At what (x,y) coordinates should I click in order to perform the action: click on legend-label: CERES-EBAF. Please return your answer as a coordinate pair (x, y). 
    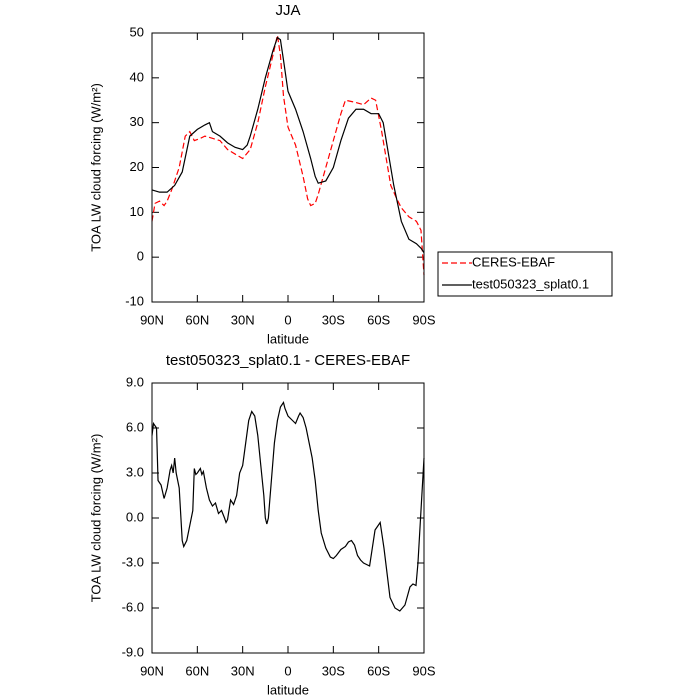
    Looking at the image, I should click on (513, 261).